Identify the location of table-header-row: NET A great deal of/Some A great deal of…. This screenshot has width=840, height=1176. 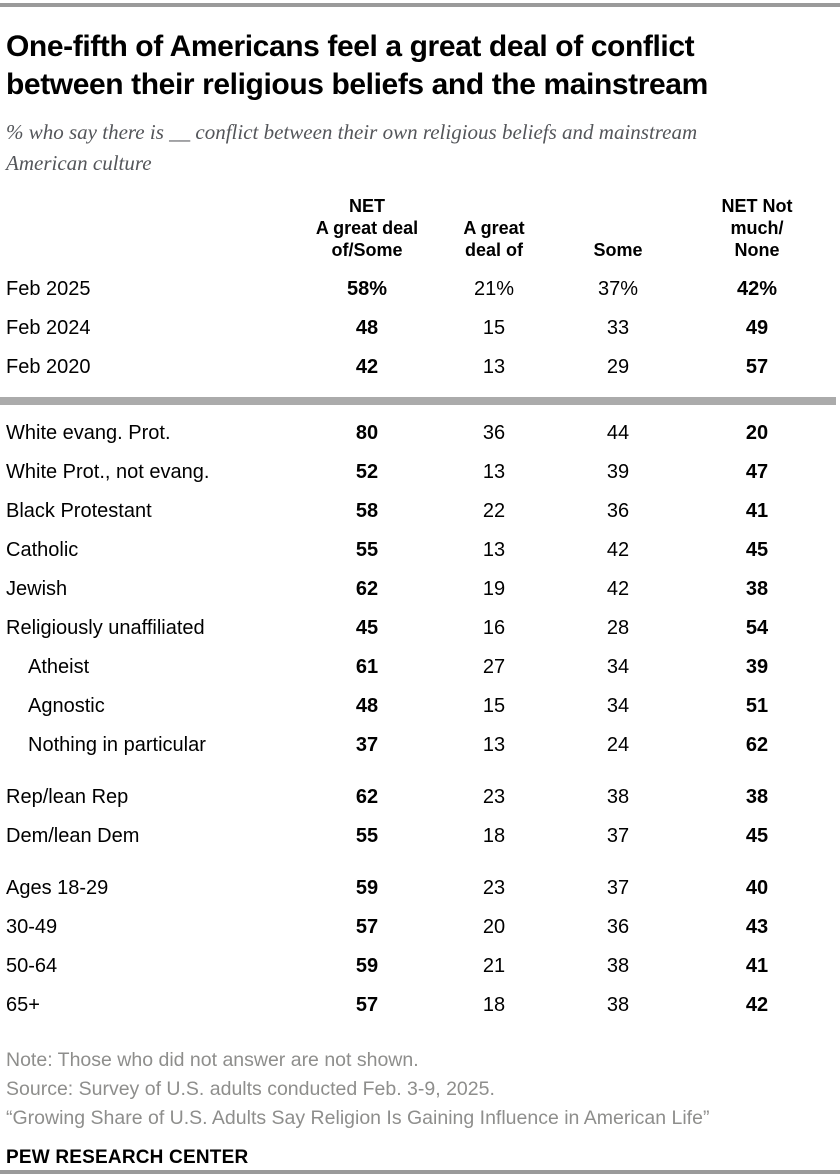
(420, 232).